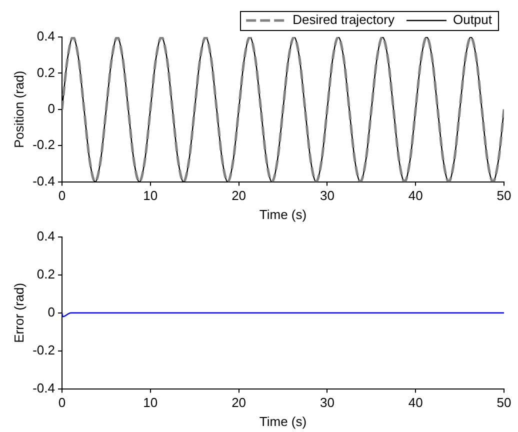 The image size is (518, 432). Describe the element at coordinates (472, 20) in the screenshot. I see `legend-label: Output` at that location.